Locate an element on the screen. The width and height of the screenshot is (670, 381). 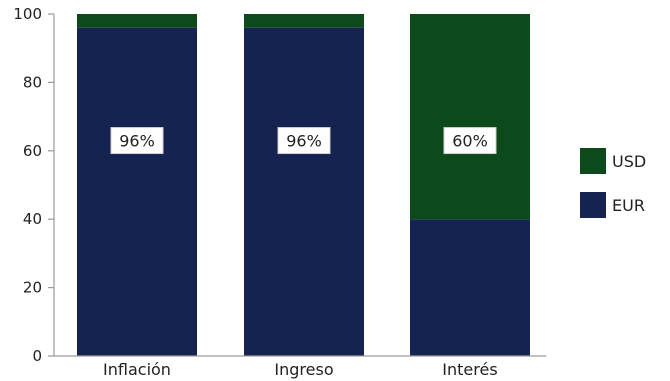
legend-swatch-usd is located at coordinates (593, 161).